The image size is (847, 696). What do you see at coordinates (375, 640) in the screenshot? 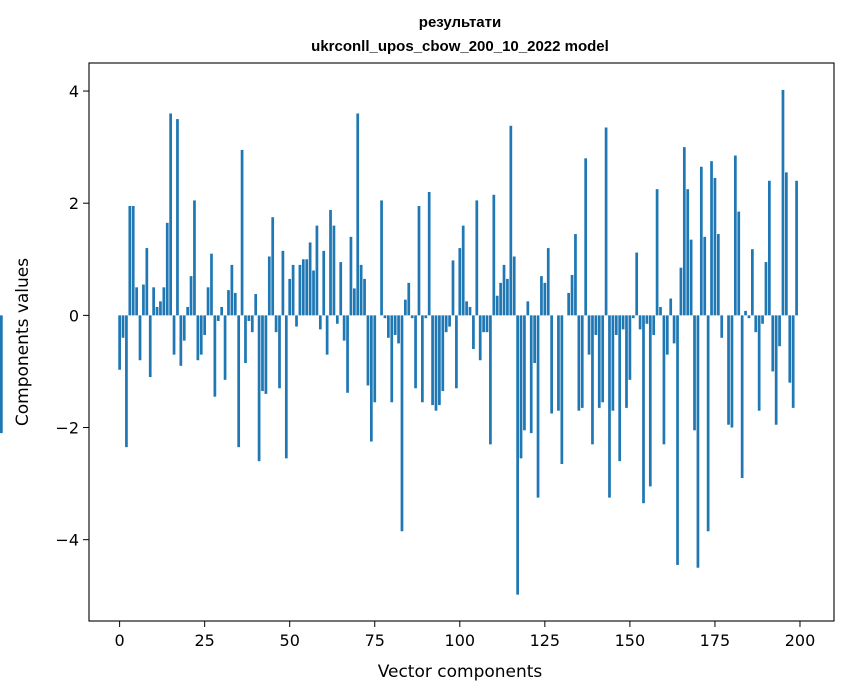
I see `x-tick-label: 75` at bounding box center [375, 640].